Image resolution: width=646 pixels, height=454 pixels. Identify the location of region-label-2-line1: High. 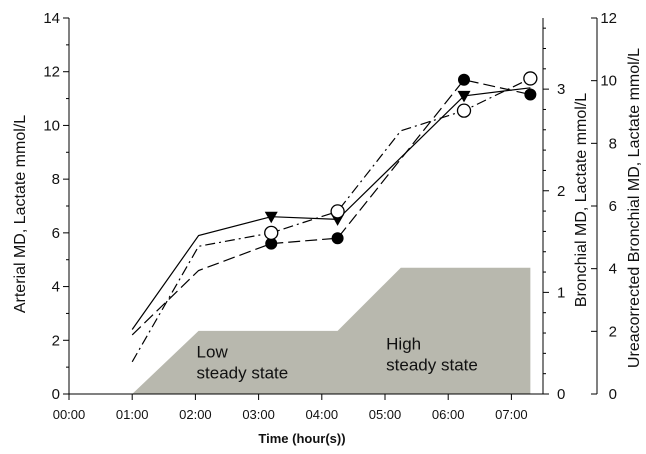
(403, 343).